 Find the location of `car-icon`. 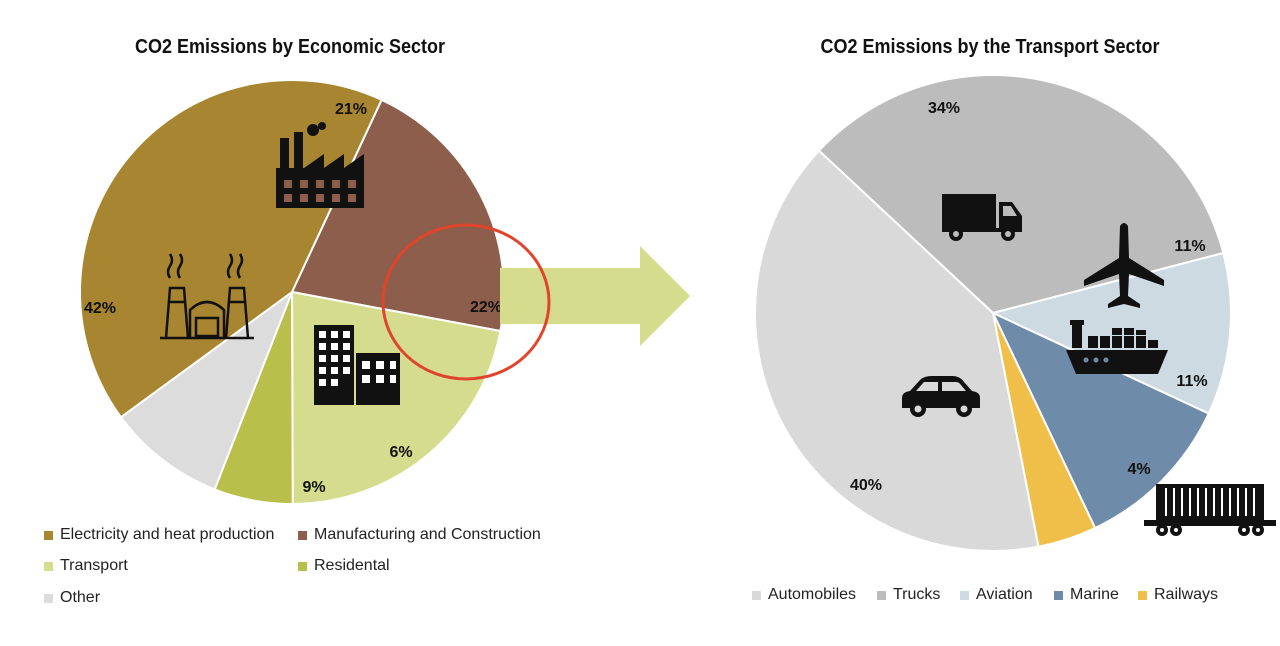

car-icon is located at coordinates (941, 396).